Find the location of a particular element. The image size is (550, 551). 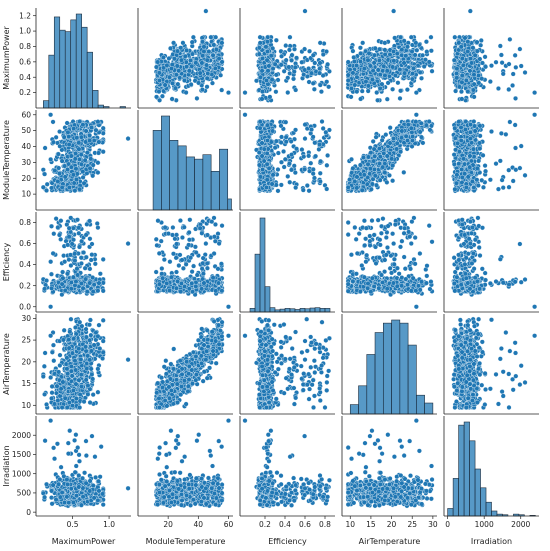

panel-module-temperature-vs-efficiency is located at coordinates (287, 160).